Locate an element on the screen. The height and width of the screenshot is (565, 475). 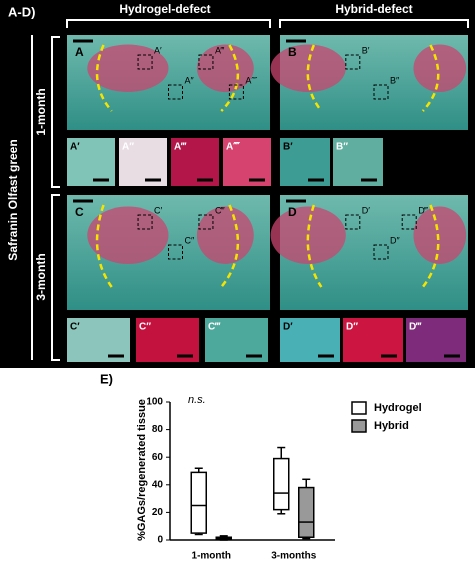
inset-label: A′ is located at coordinates (75, 147).